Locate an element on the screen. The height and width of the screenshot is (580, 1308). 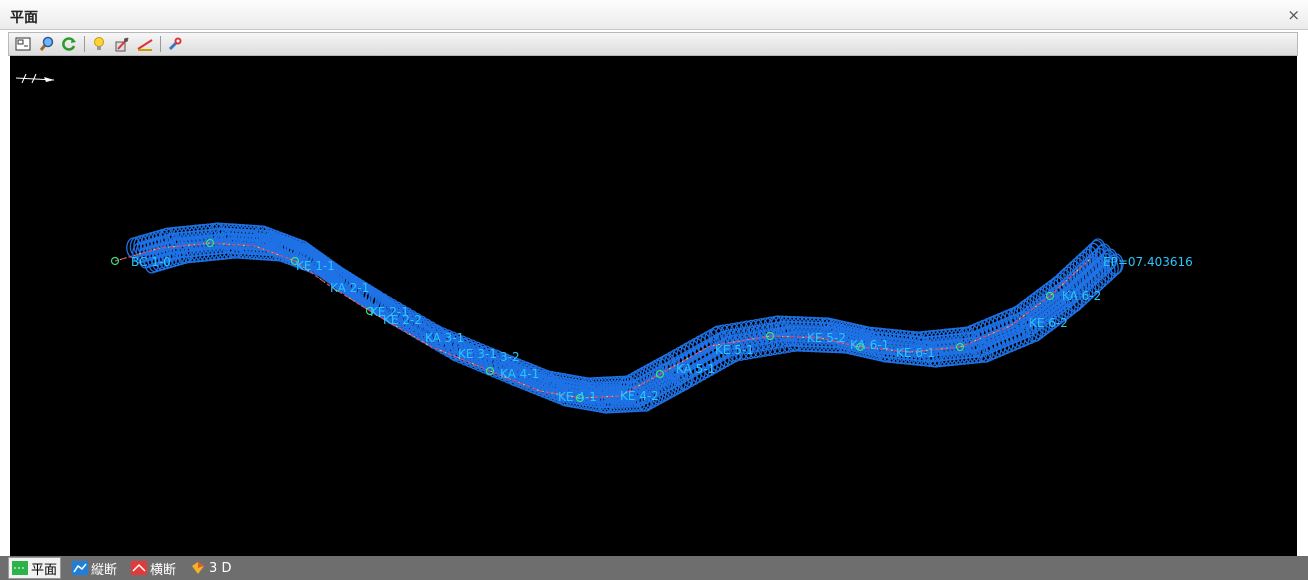
tab-plan: 平面 is located at coordinates (35, 568).